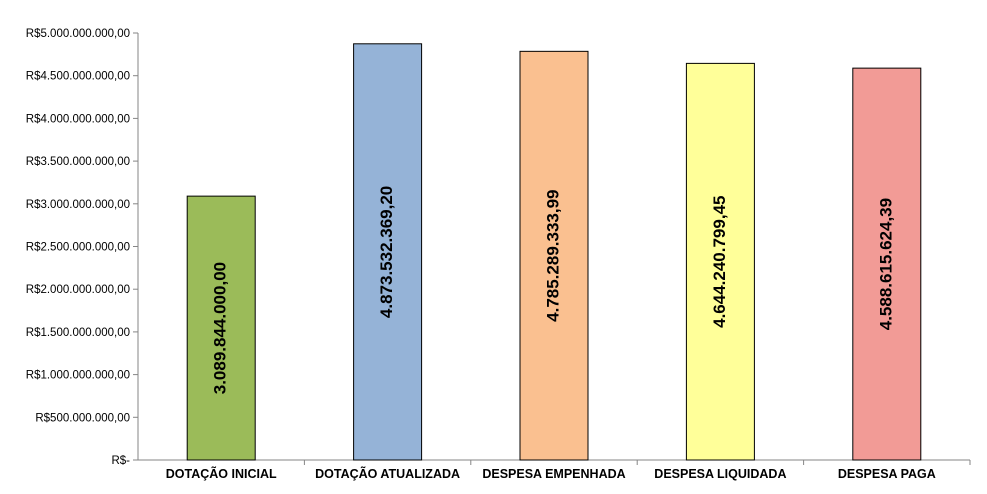 The width and height of the screenshot is (987, 494). I want to click on y-tick-label: R$2.000.000.000,00, so click(78, 290).